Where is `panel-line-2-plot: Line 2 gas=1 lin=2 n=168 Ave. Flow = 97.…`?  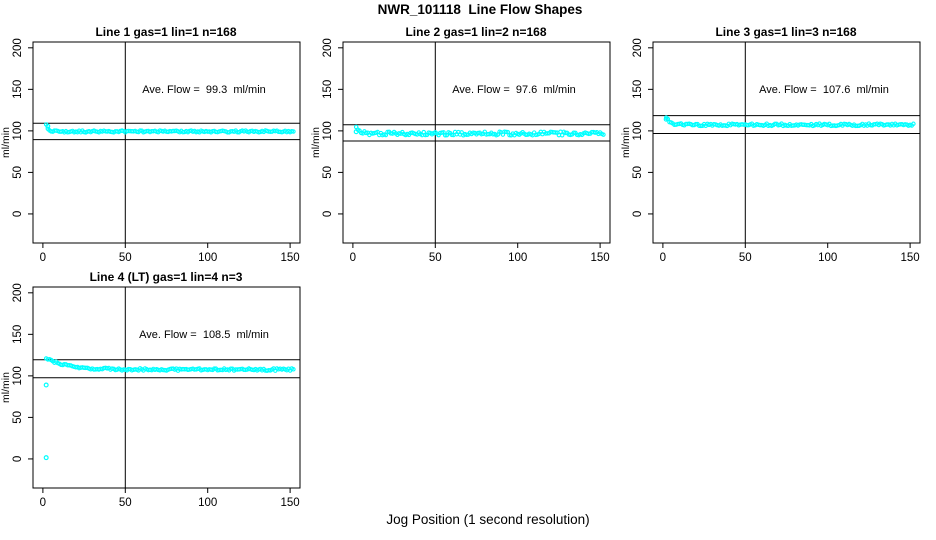 panel-line-2-plot: Line 2 gas=1 lin=2 n=168 Ave. Flow = 97.… is located at coordinates (460, 144).